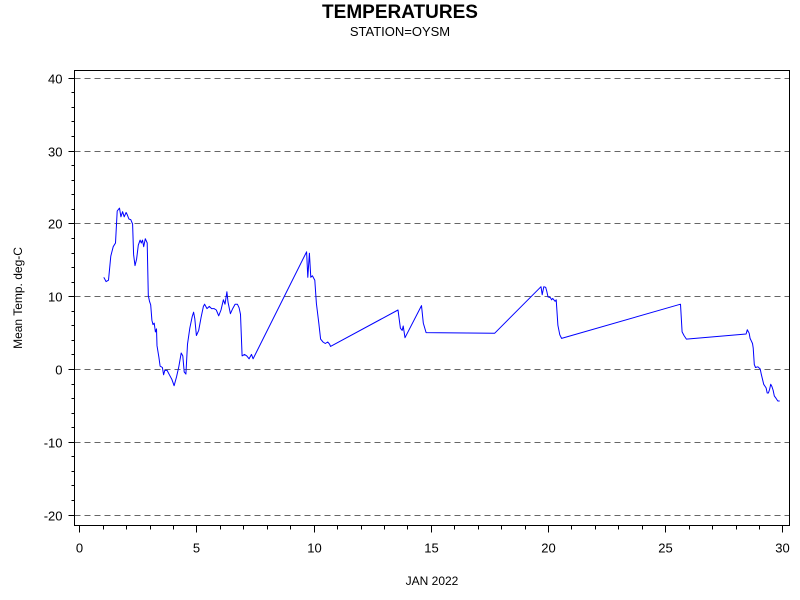 This screenshot has height=600, width=800. I want to click on chart-subtitle: STATION=OYSM, so click(400, 31).